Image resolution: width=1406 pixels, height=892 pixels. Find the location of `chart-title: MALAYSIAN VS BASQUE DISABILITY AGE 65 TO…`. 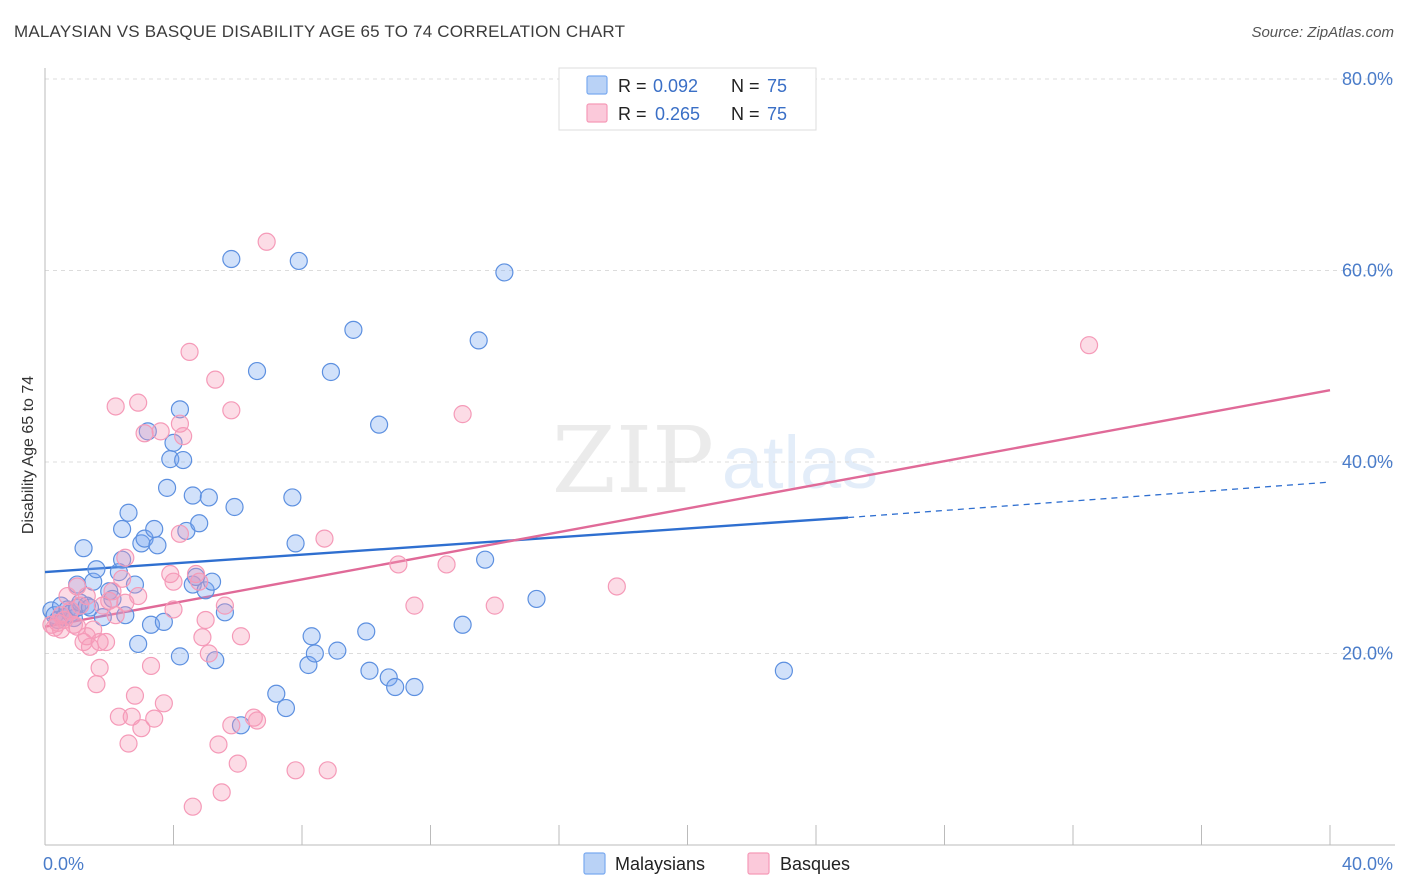

chart-title: MALAYSIAN VS BASQUE DISABILITY AGE 65 TO… is located at coordinates (320, 31).